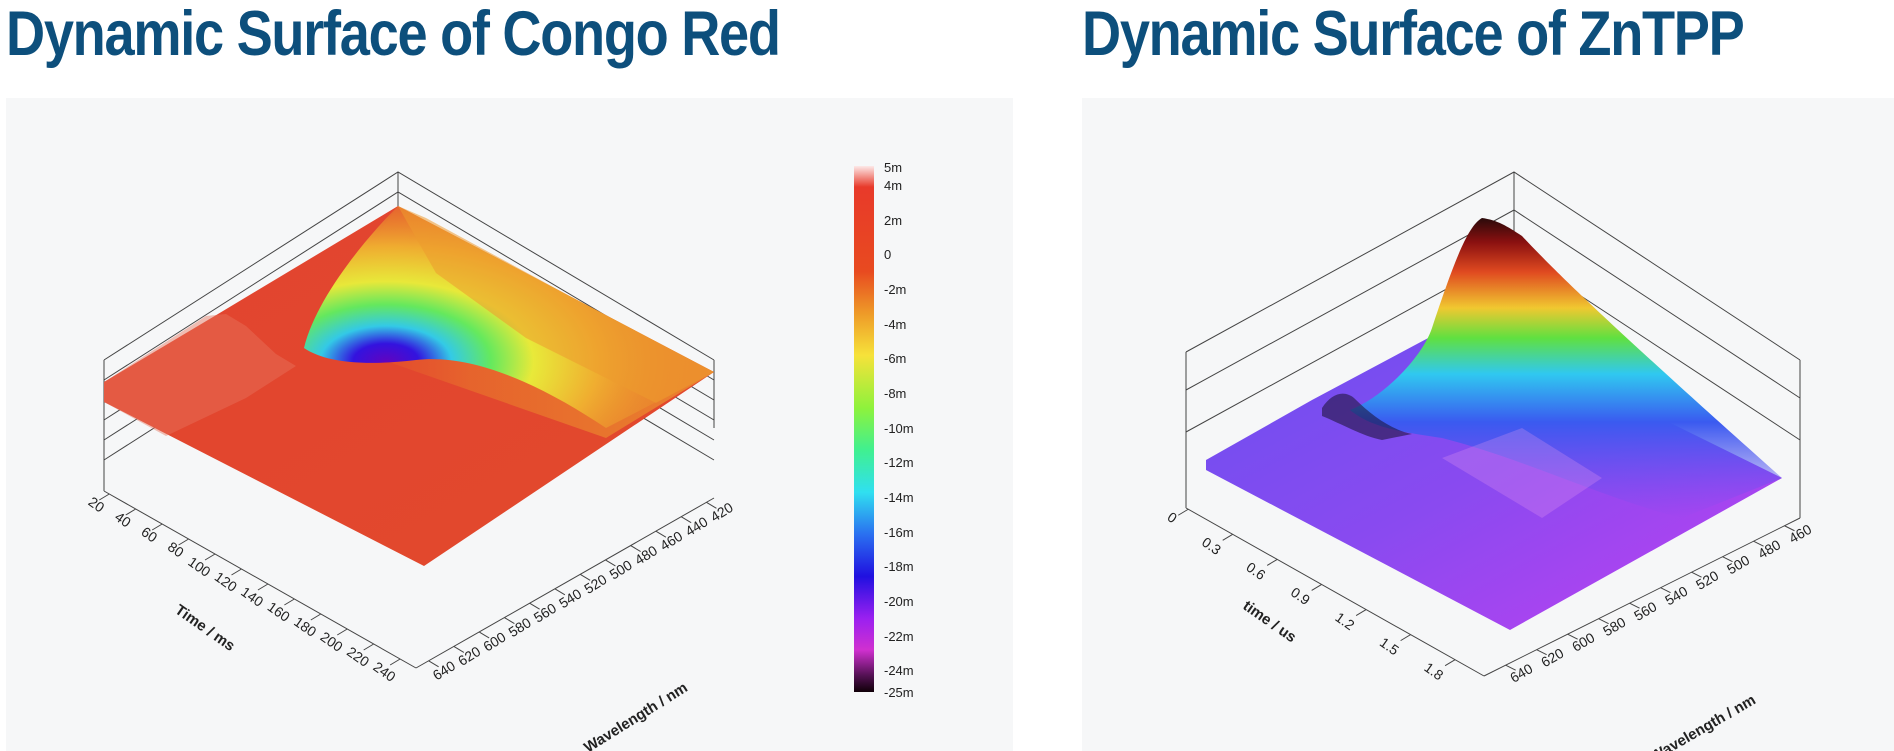 The height and width of the screenshot is (751, 1894). I want to click on zntpp-time-axis-label: time / us, so click(1270, 621).